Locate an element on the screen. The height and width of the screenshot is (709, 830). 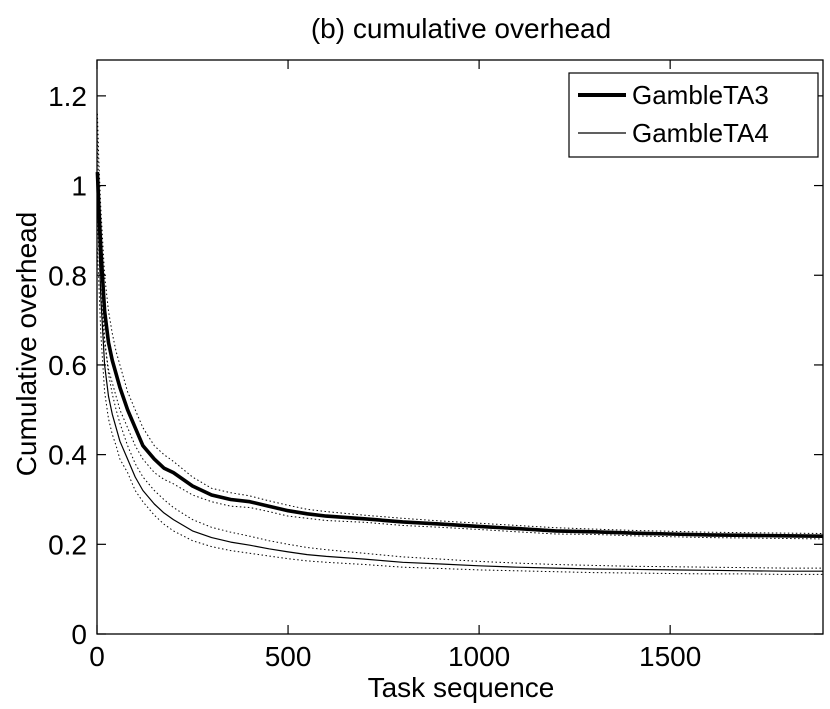
legend-box is located at coordinates (693, 115).